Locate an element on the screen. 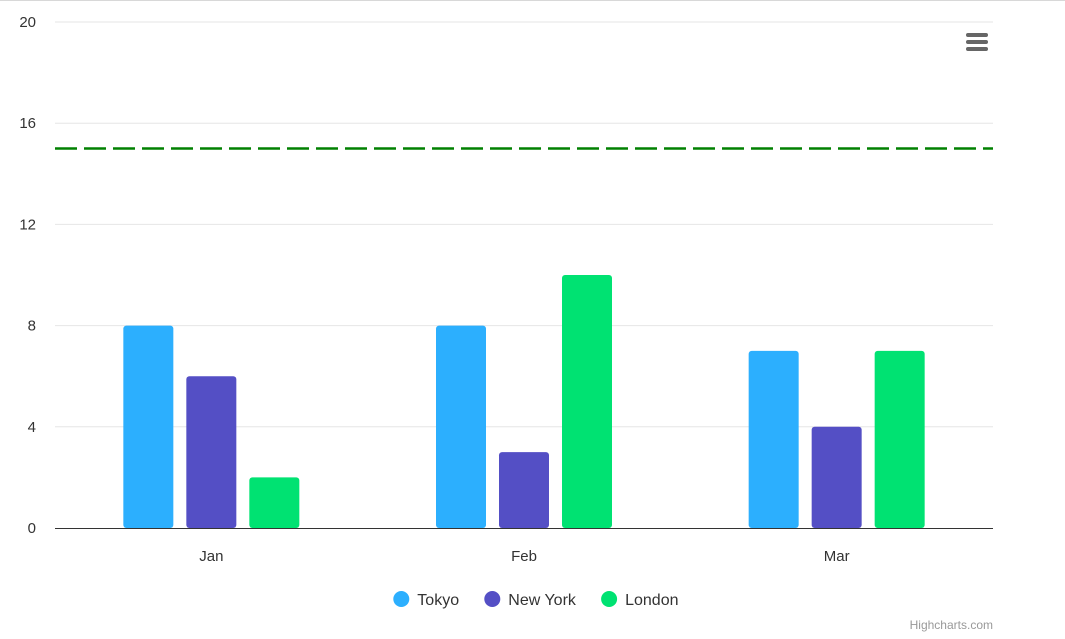  y-tick-label: 4 is located at coordinates (32, 427).